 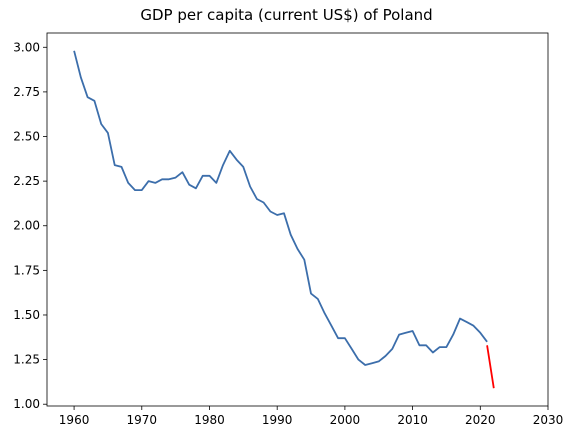 What do you see at coordinates (74, 420) in the screenshot?
I see `x-tick-label: 1960` at bounding box center [74, 420].